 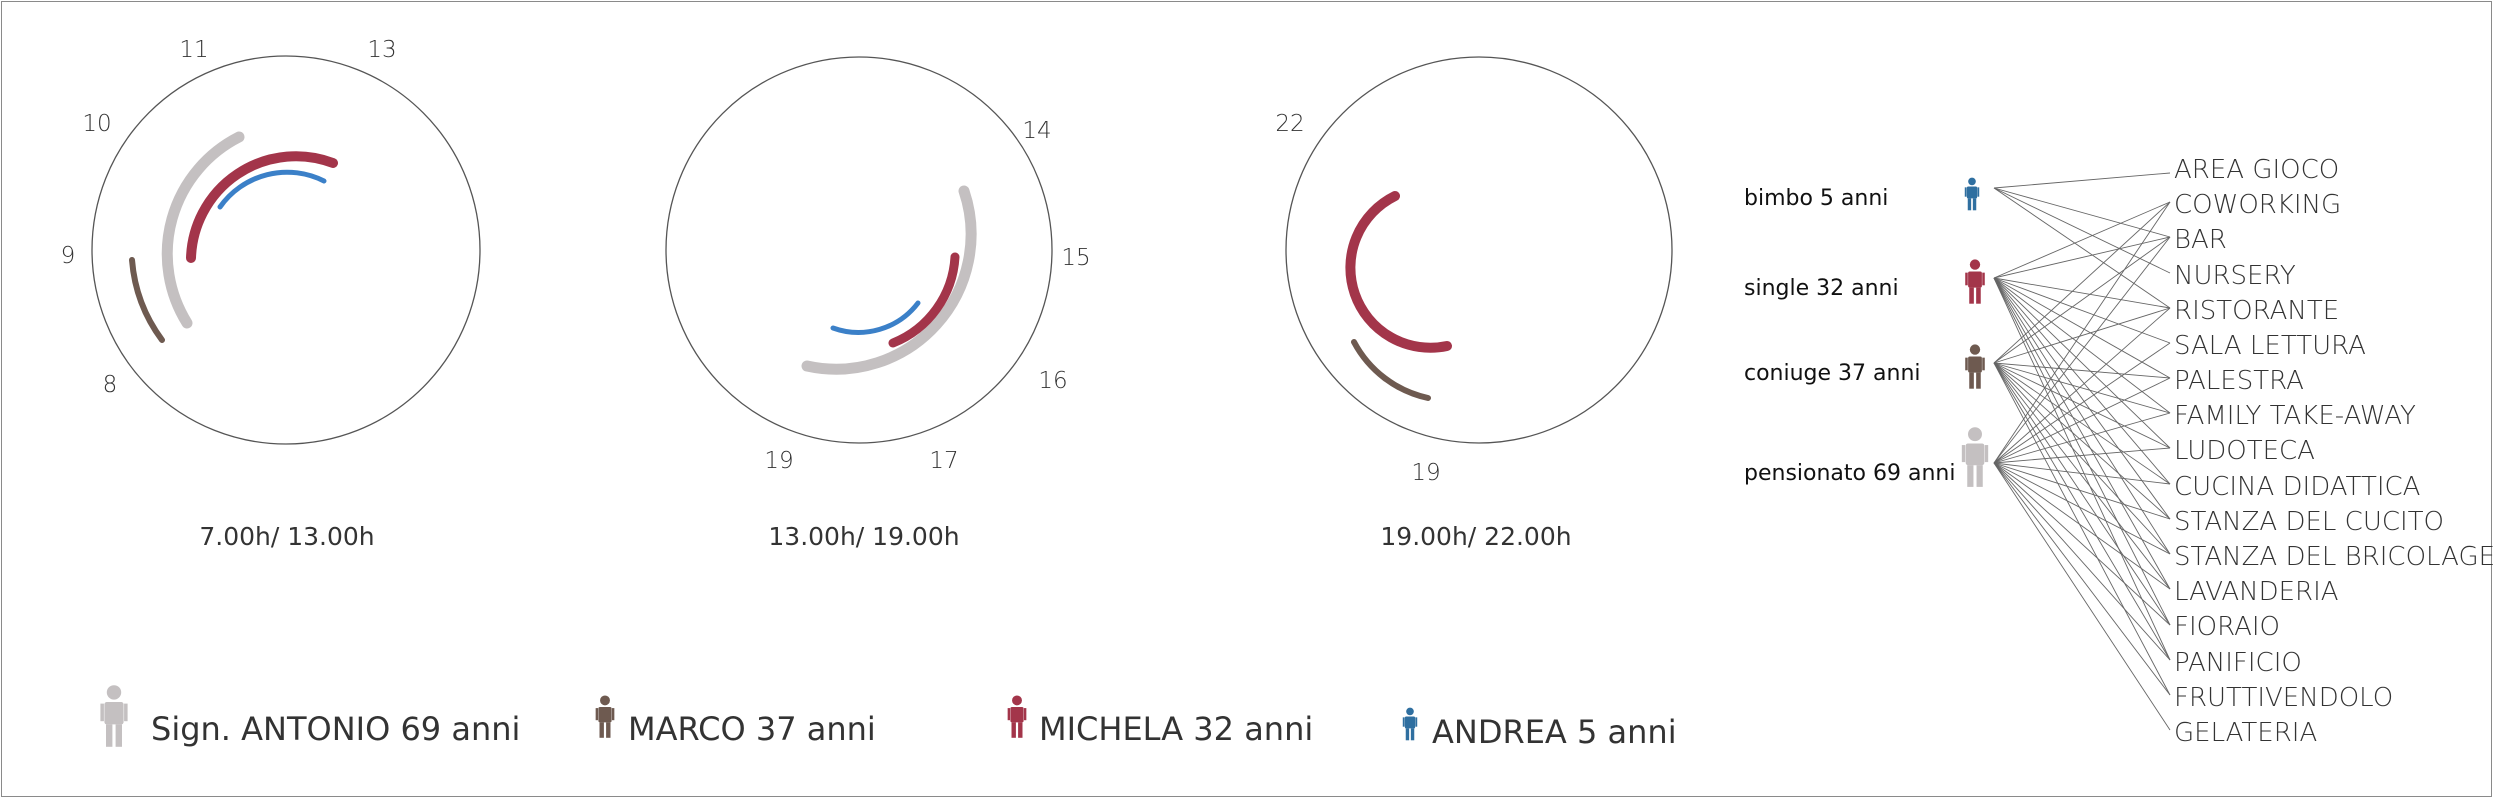 I want to click on hour-label: 10, so click(x=96, y=124).